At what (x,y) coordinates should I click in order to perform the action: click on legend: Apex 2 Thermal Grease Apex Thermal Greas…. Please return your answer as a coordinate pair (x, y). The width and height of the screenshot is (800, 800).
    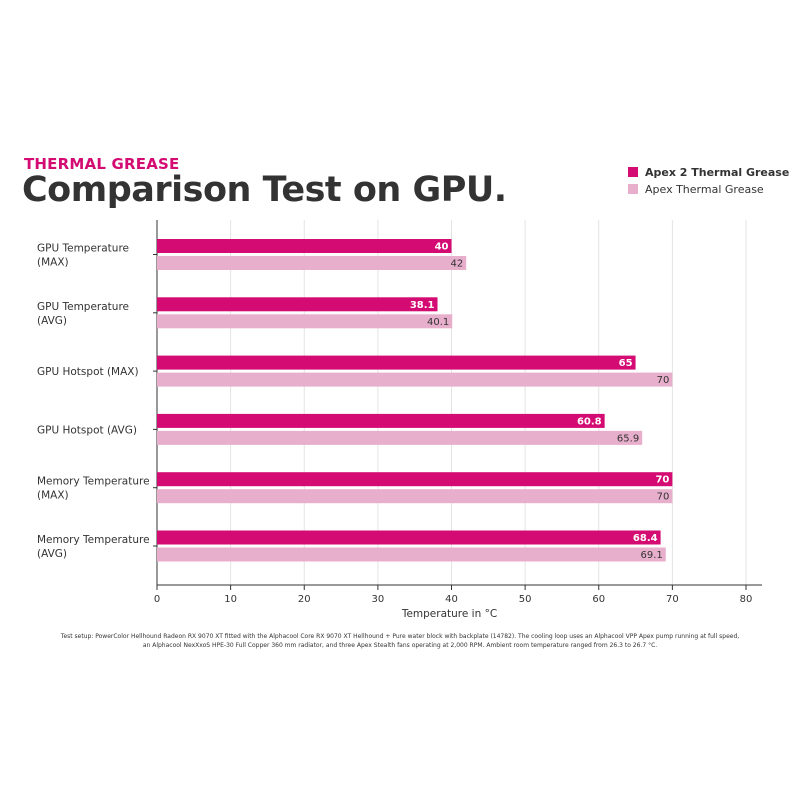
    Looking at the image, I should click on (708, 181).